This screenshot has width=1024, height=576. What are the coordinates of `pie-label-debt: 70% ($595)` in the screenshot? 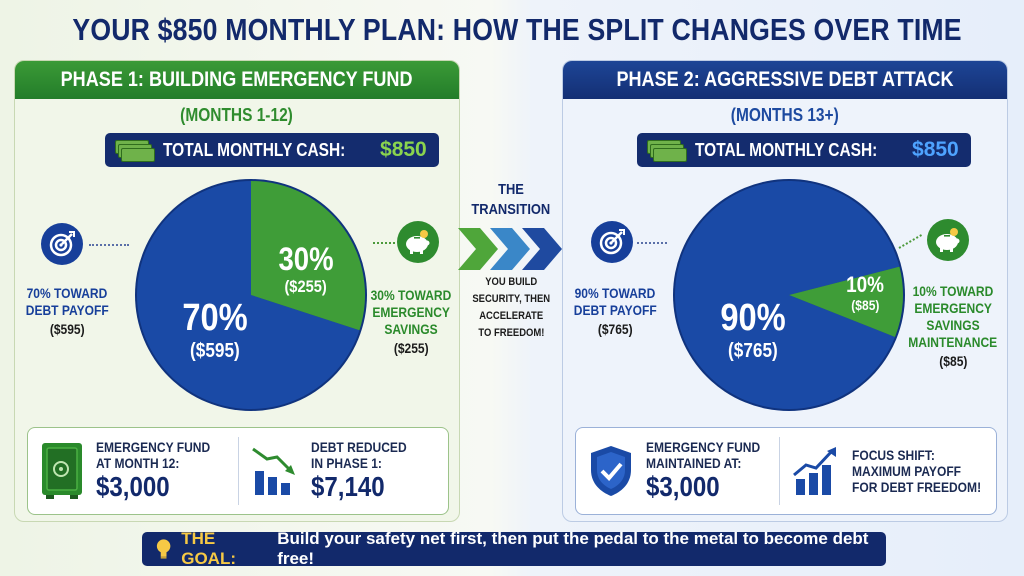 It's located at (215, 329).